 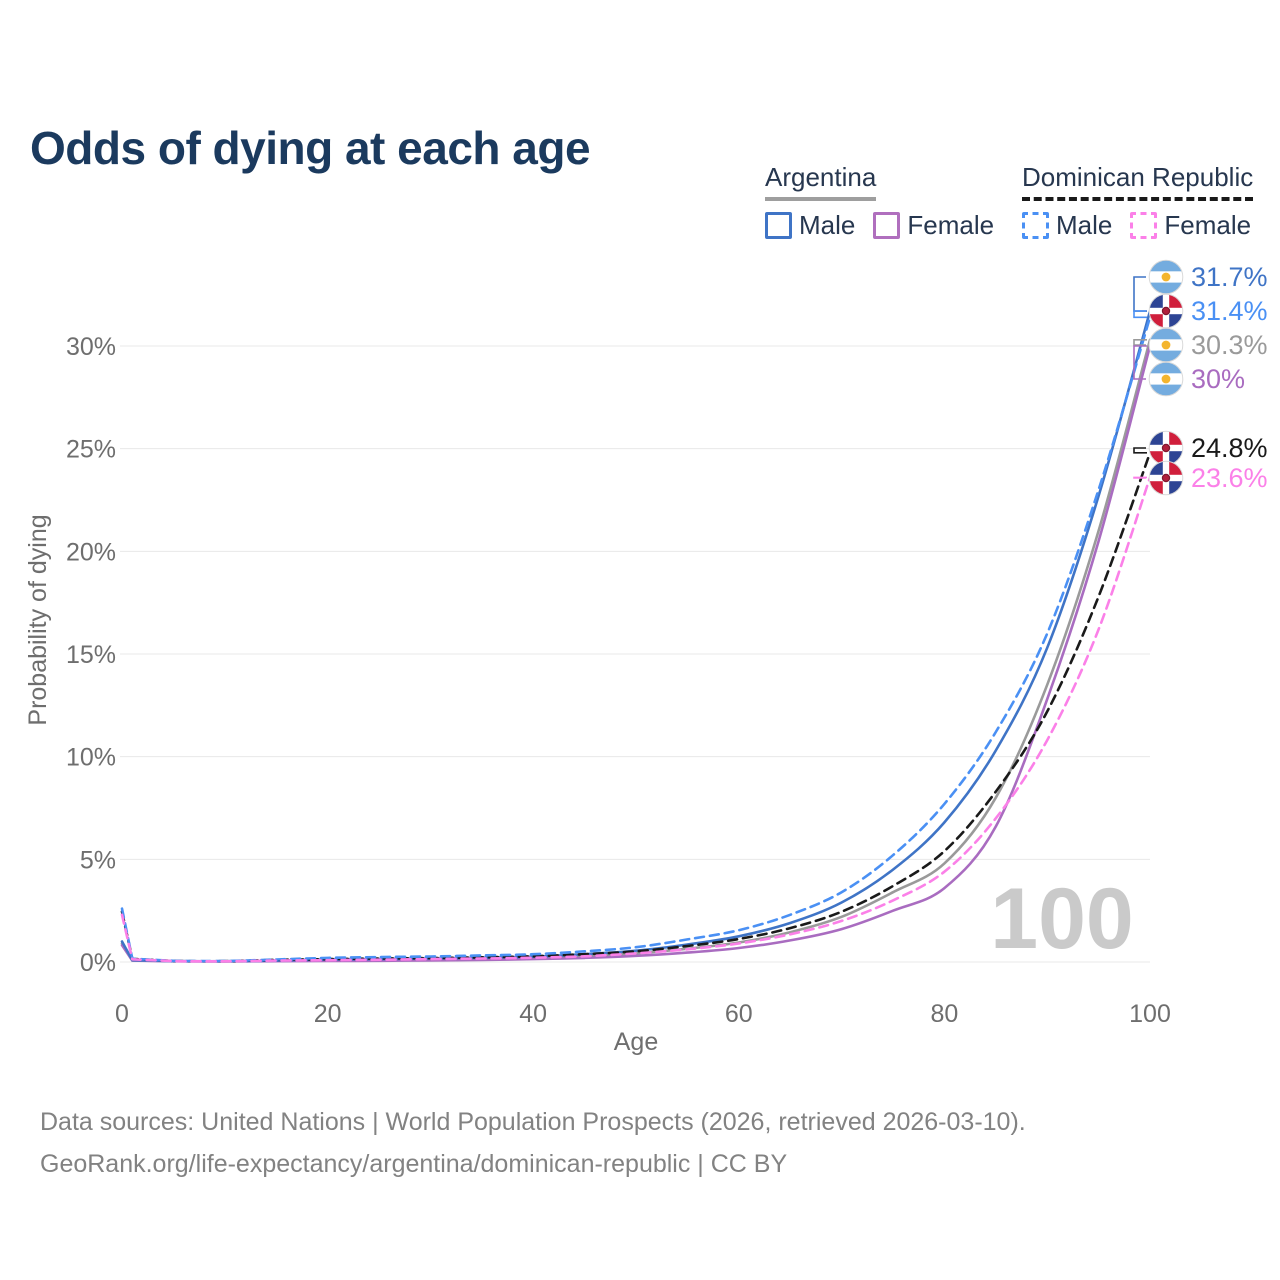 I want to click on end-label-dominican-republic-female: 23.6%, so click(x=1208, y=478).